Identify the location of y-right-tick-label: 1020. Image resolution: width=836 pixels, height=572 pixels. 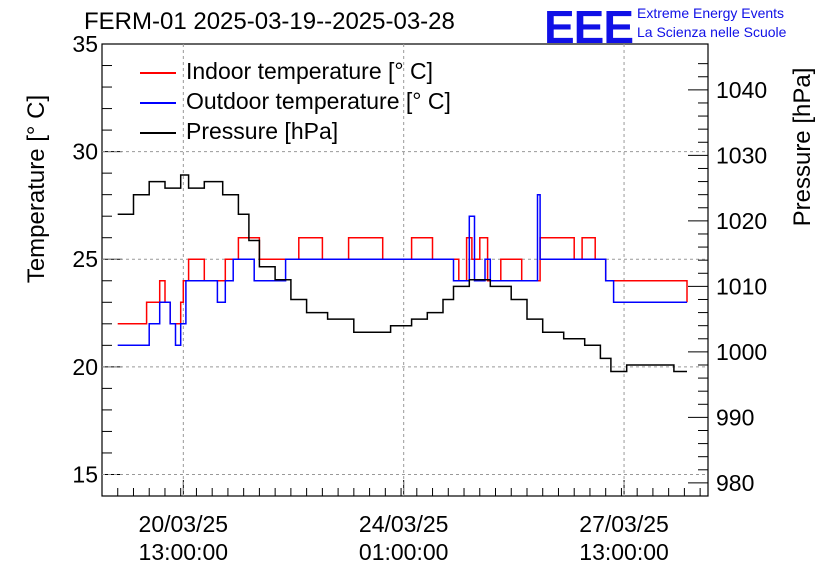
(741, 221).